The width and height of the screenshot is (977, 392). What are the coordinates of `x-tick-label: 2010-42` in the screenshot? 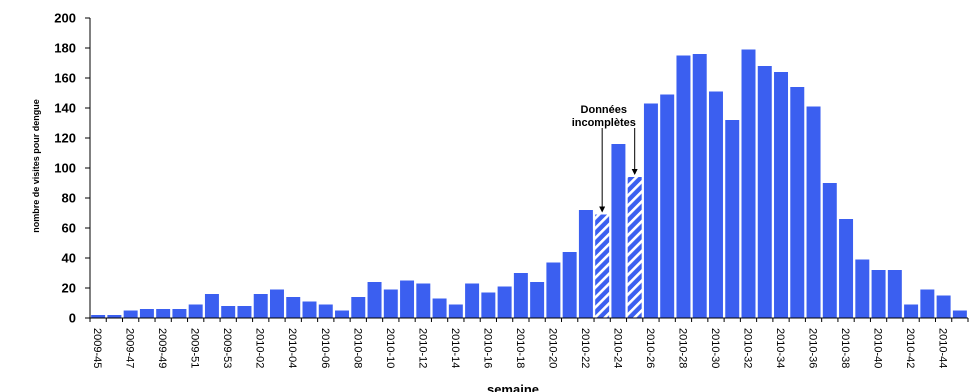 It's located at (910, 348).